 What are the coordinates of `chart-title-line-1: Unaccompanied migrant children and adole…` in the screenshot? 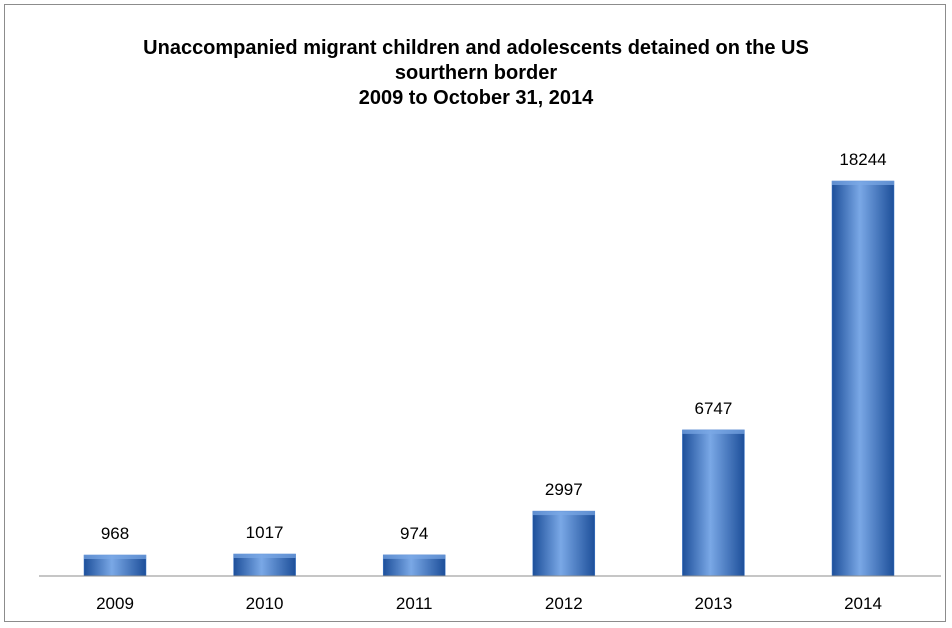 It's located at (476, 48).